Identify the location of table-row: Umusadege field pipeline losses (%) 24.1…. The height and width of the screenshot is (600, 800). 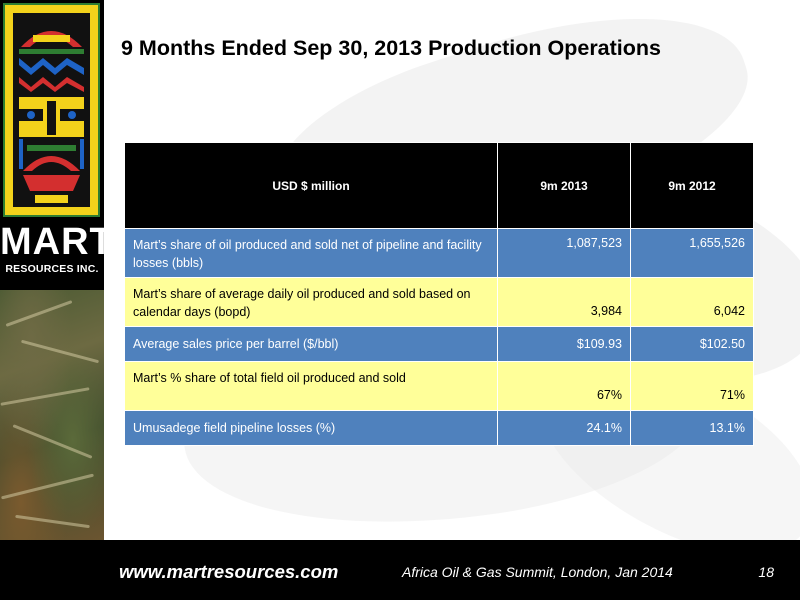
(439, 428).